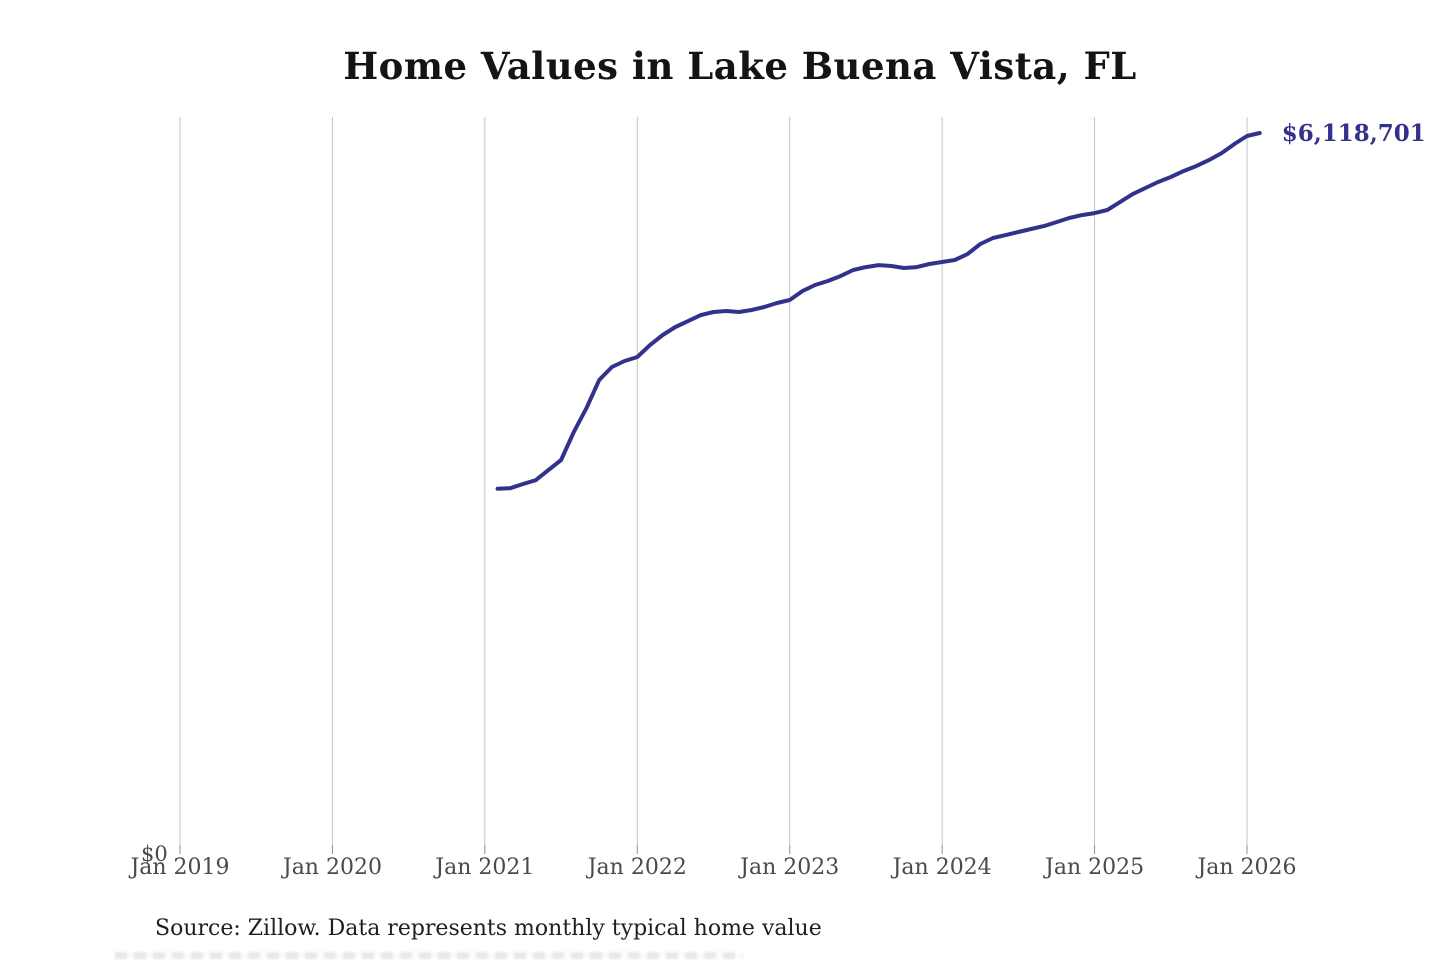  Describe the element at coordinates (790, 867) in the screenshot. I see `x-tick-label: Jan 2023` at that location.